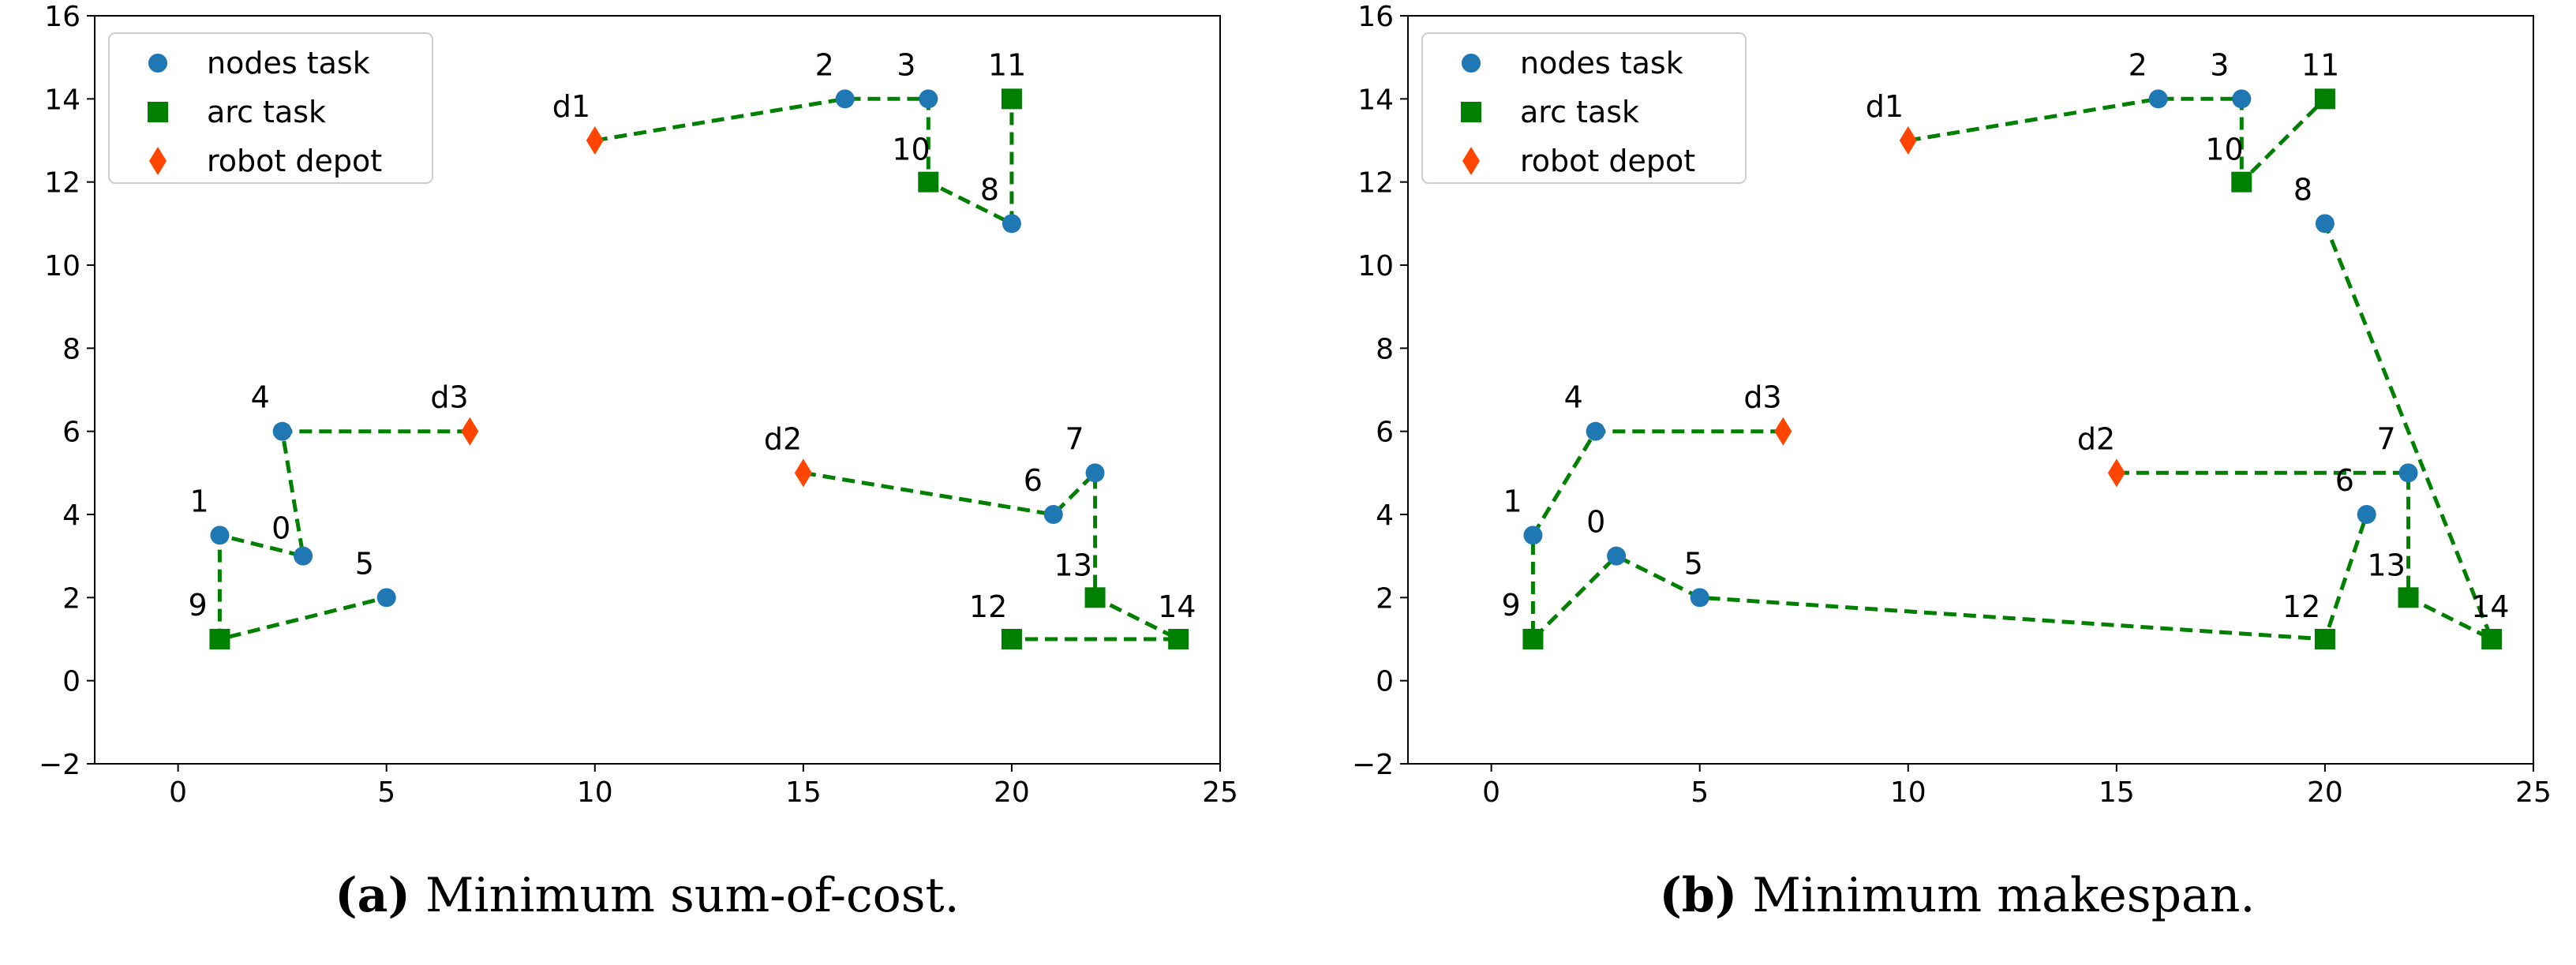 This screenshot has width=2576, height=965. I want to click on pb-label-12: 12, so click(2301, 606).